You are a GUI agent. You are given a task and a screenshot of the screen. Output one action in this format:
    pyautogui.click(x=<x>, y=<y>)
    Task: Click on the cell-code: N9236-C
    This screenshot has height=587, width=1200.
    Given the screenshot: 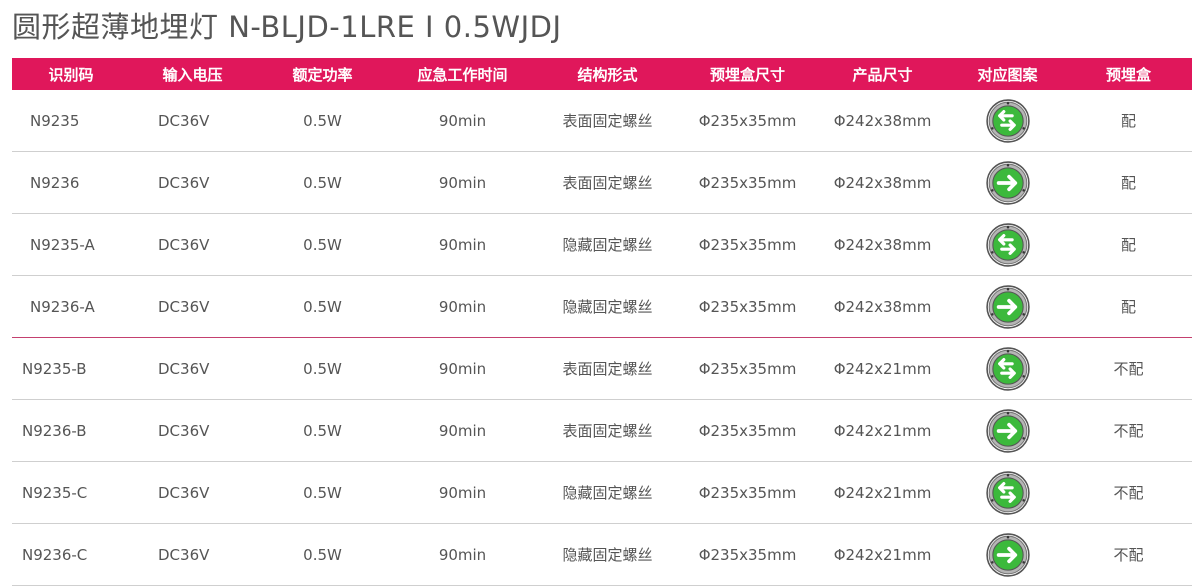 What is the action you would take?
    pyautogui.click(x=55, y=554)
    